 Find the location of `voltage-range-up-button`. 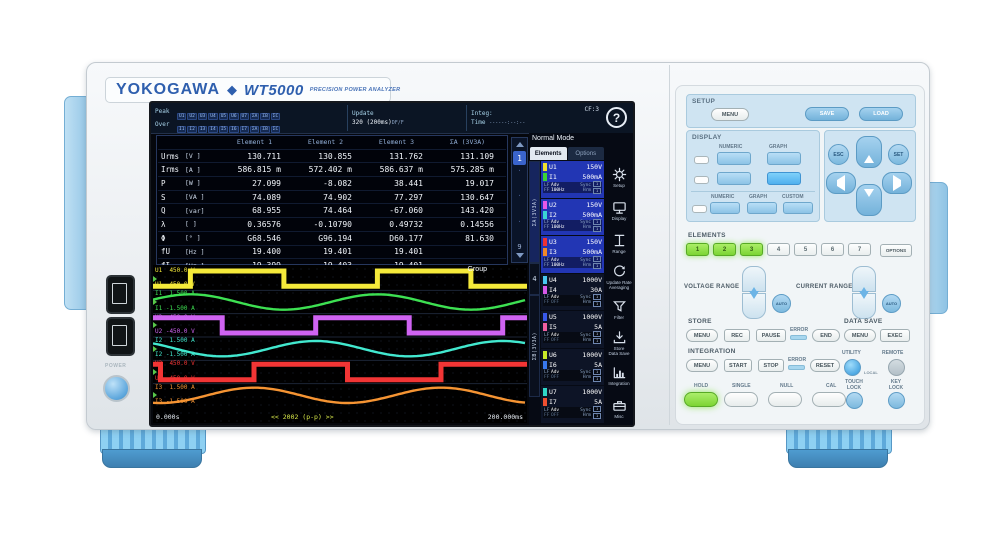

voltage-range-up-button is located at coordinates (754, 280).